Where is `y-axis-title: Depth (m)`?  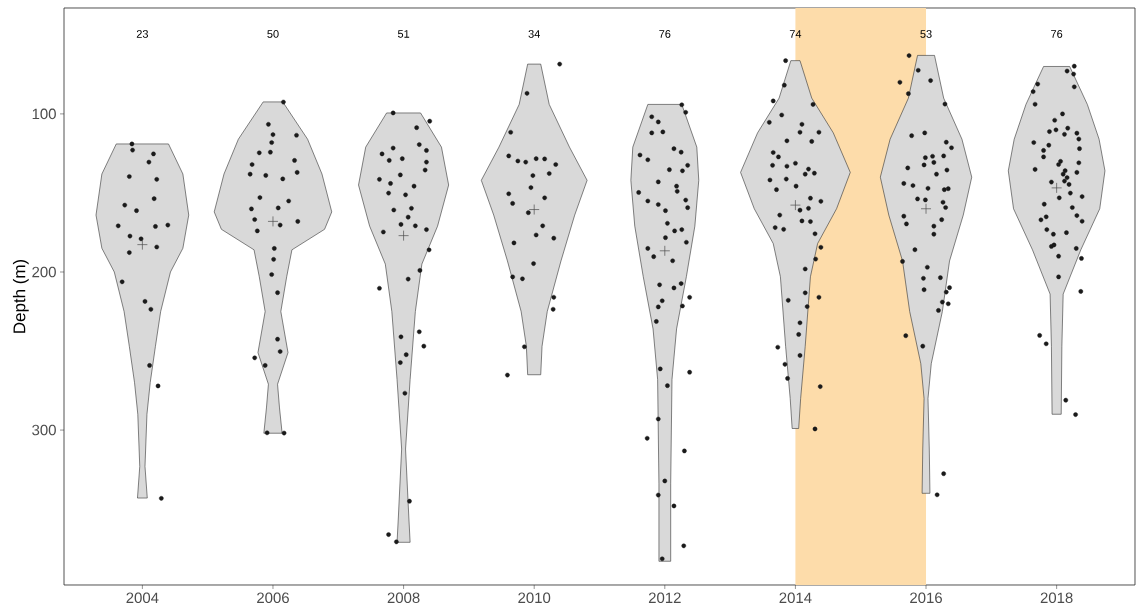 y-axis-title: Depth (m) is located at coordinates (20, 296).